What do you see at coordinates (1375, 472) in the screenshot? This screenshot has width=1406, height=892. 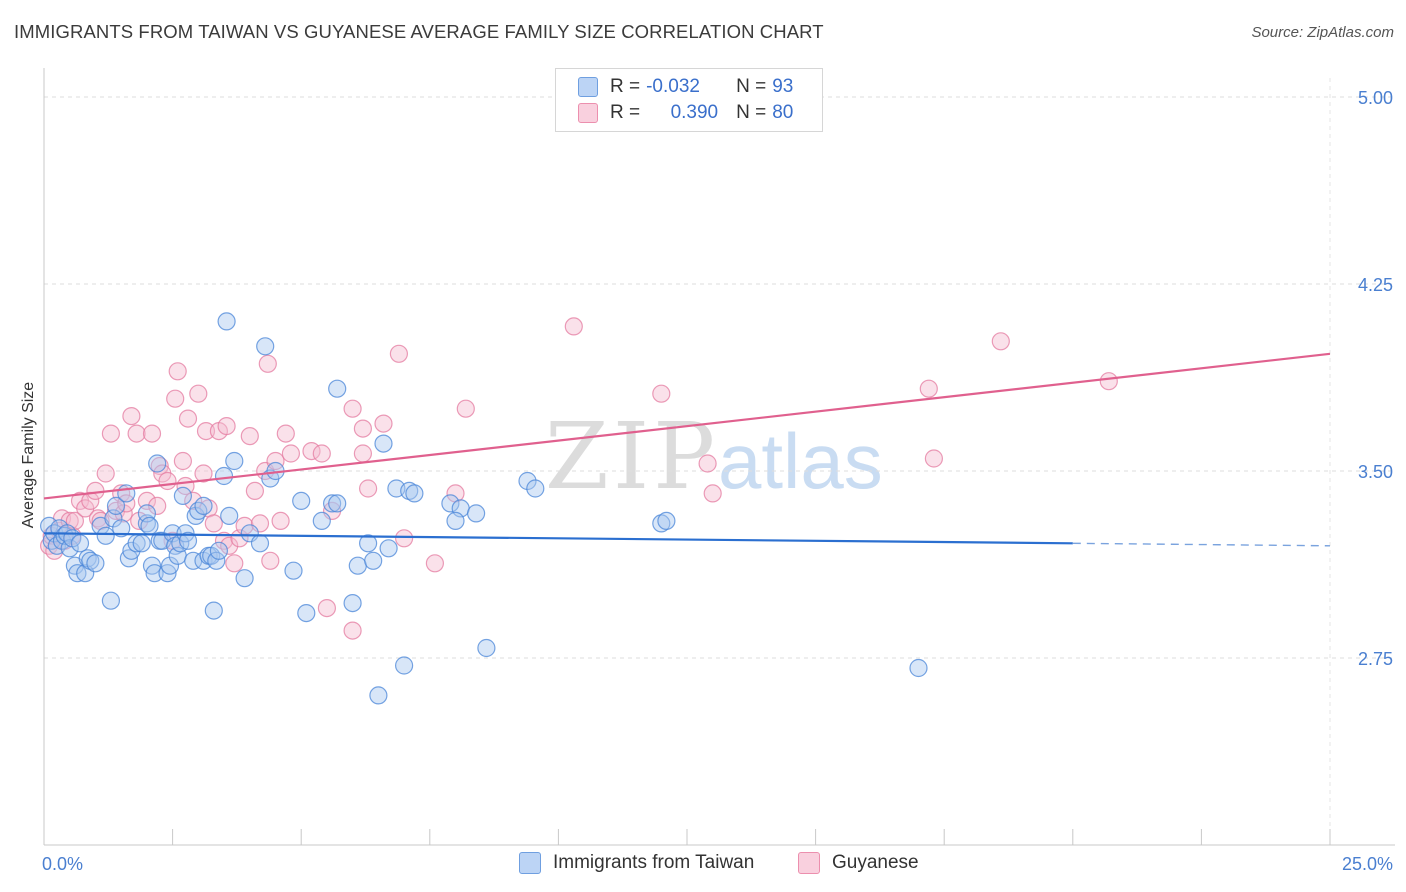 I see `y-tick-label-1: 3.50` at bounding box center [1375, 472].